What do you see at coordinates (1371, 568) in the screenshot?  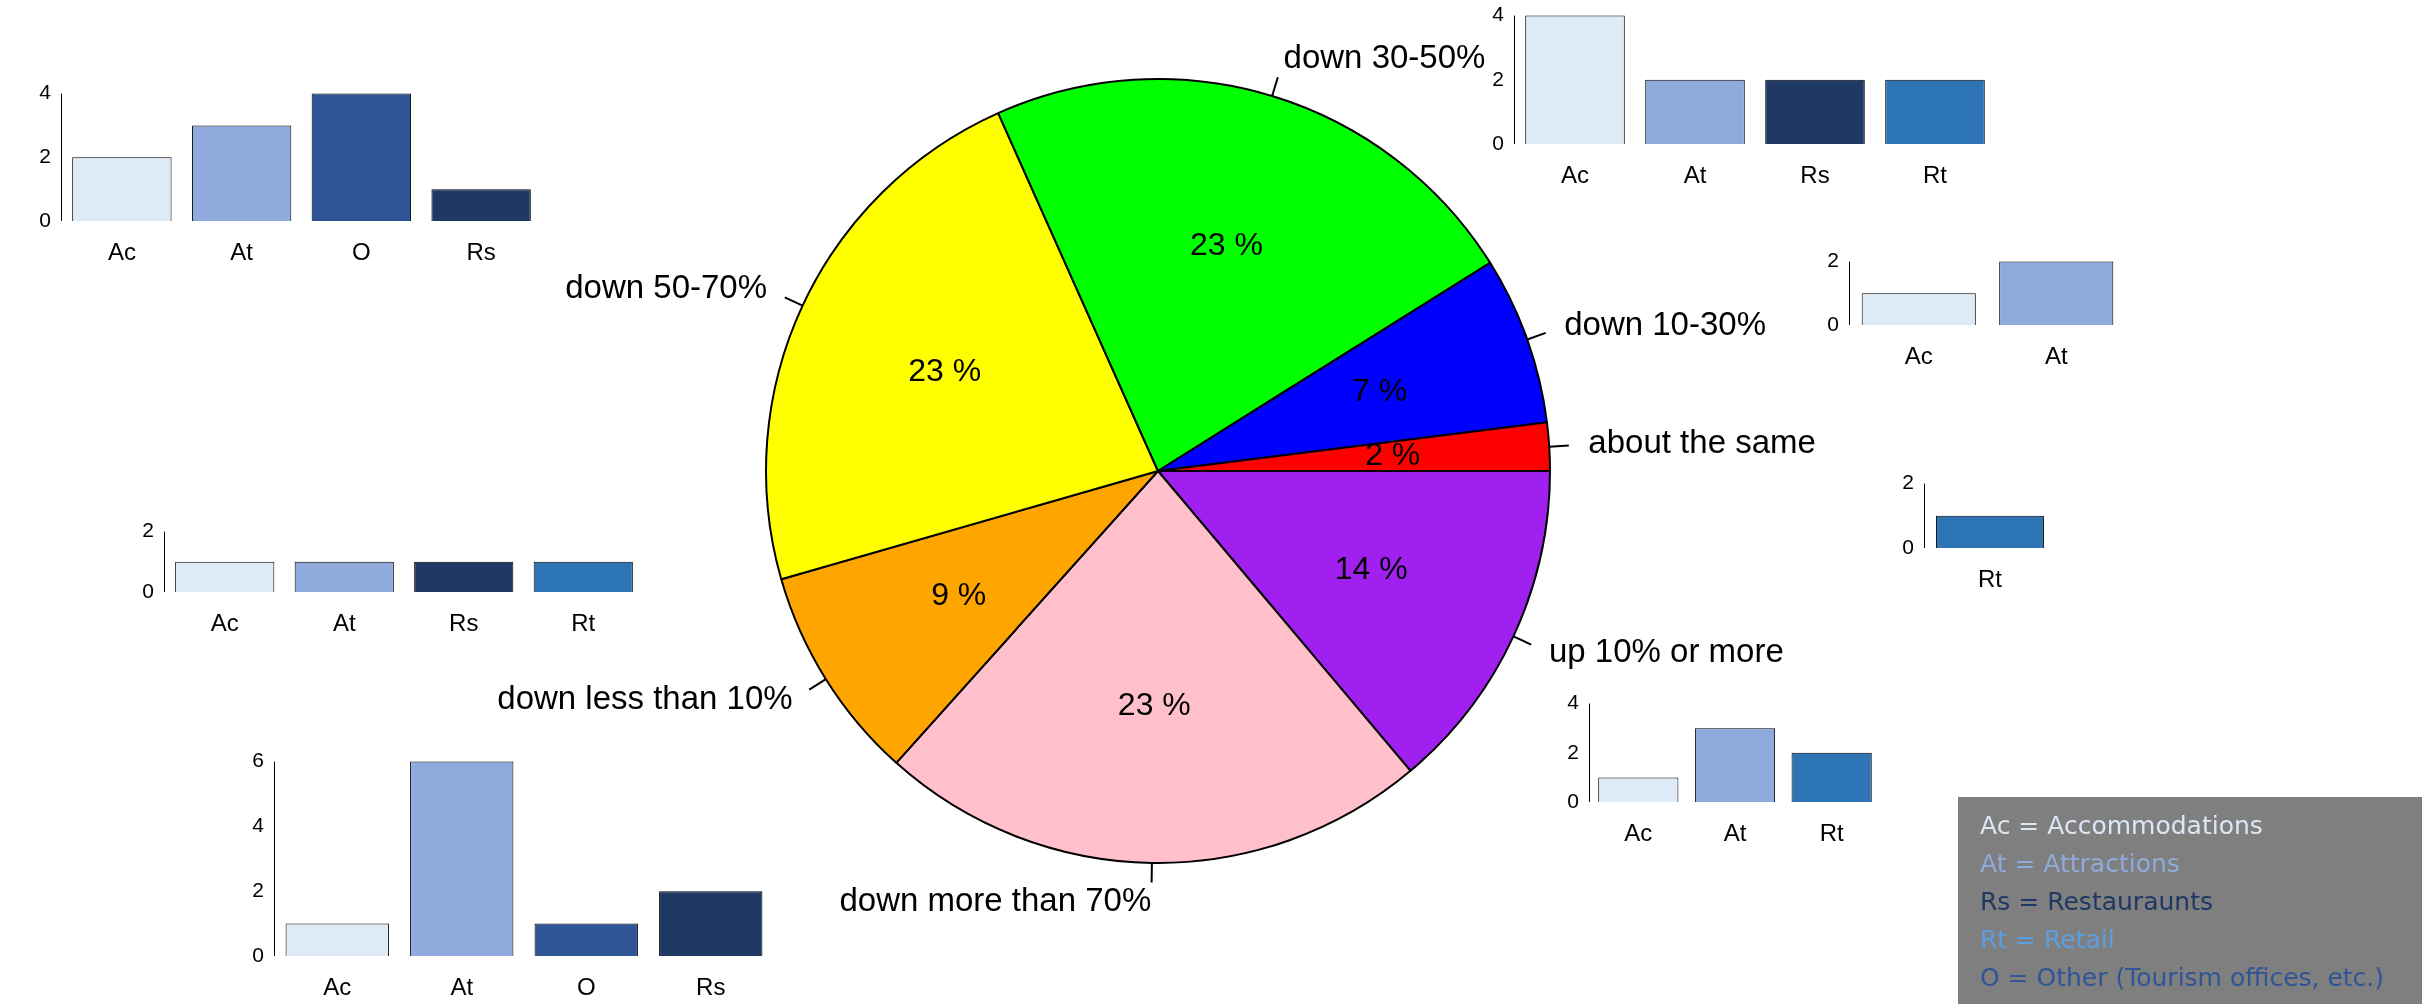 I see `data-label: 14 %` at bounding box center [1371, 568].